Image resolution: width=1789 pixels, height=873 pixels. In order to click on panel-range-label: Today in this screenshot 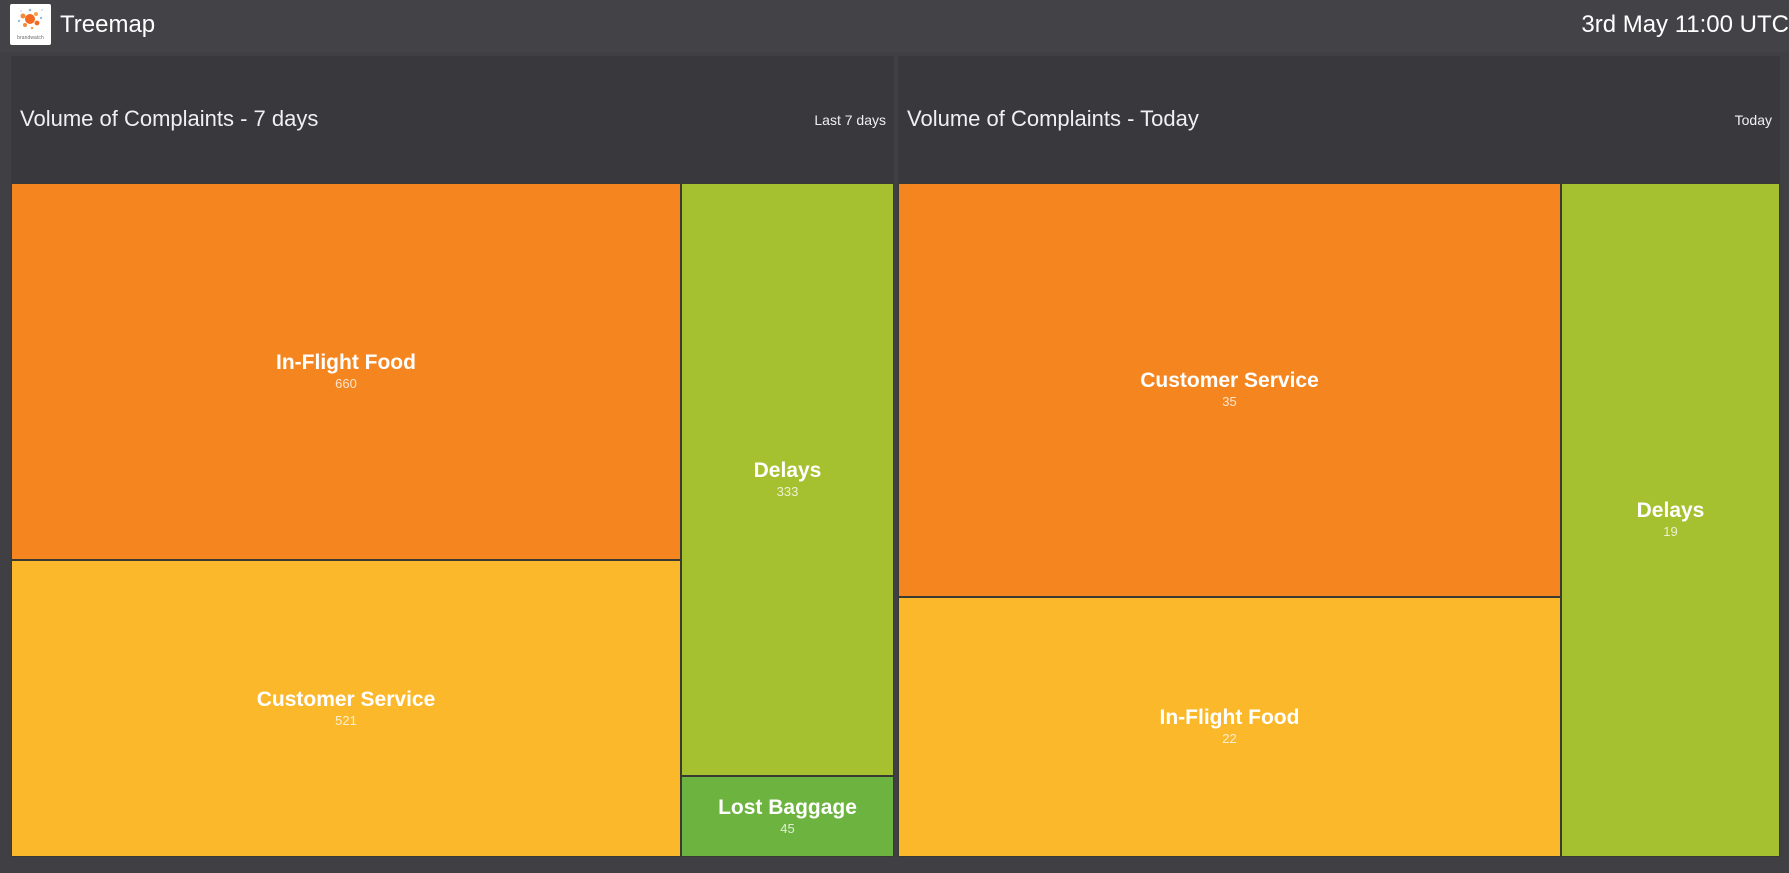, I will do `click(1753, 120)`.